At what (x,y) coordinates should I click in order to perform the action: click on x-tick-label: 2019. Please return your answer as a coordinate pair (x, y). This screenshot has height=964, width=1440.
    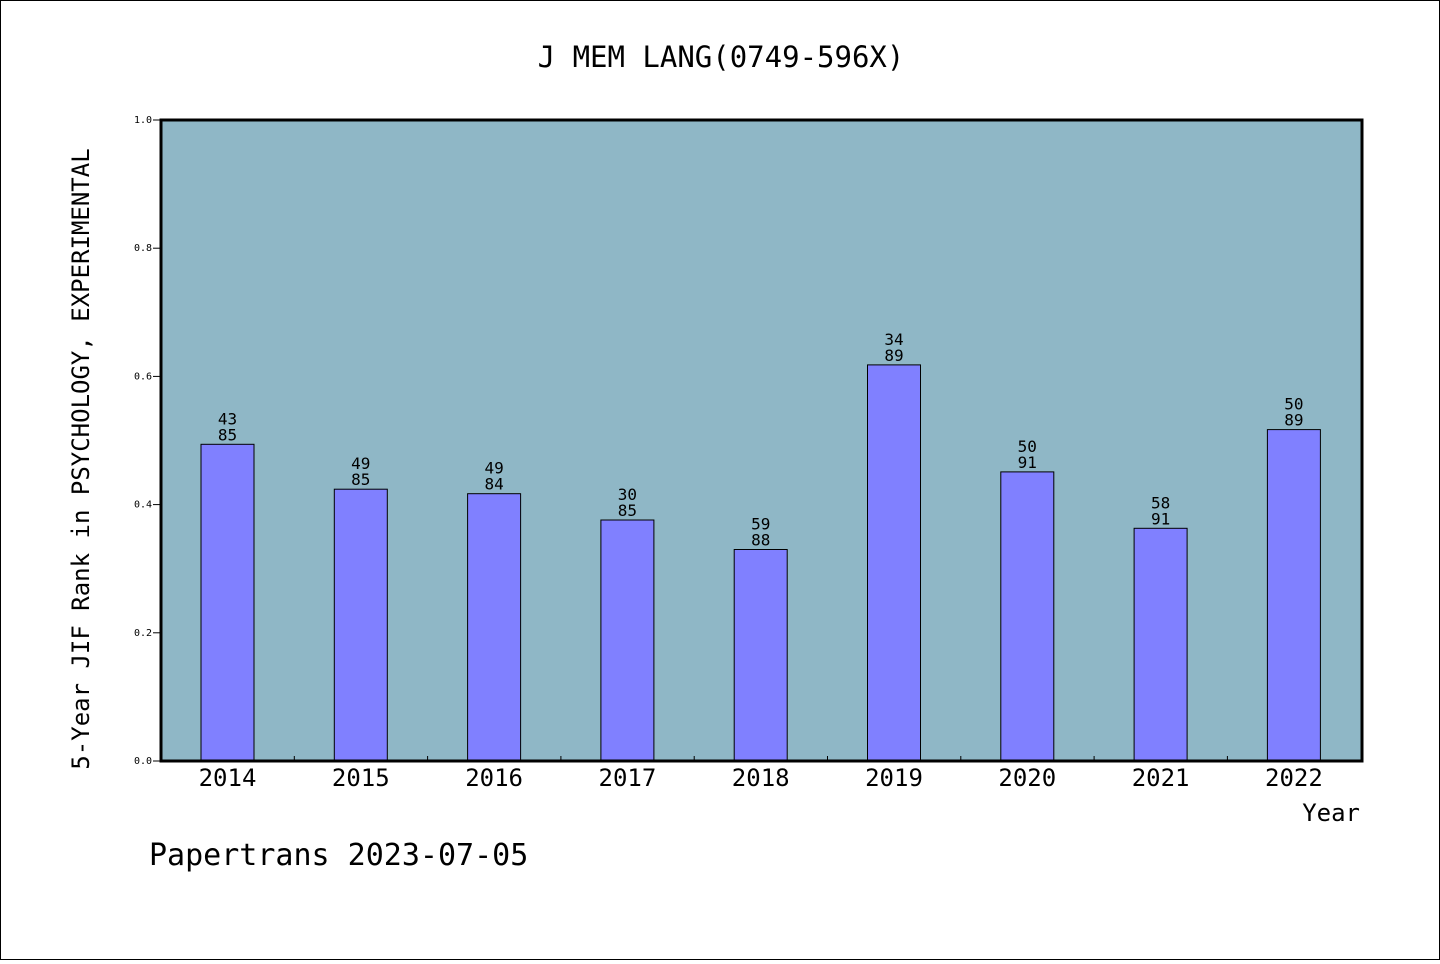
    Looking at the image, I should click on (894, 778).